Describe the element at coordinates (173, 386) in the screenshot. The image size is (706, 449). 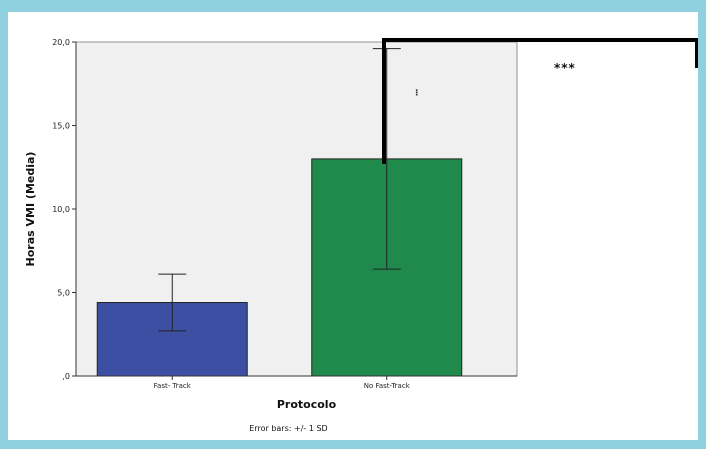
I see `x-tick-label: Fast- Track` at that location.